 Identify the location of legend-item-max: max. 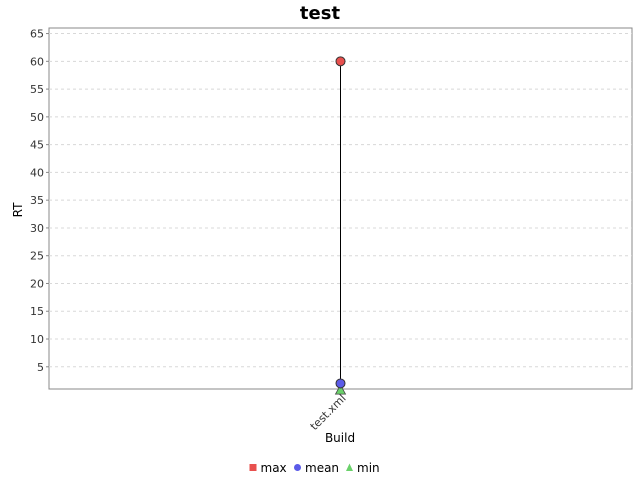
(268, 468).